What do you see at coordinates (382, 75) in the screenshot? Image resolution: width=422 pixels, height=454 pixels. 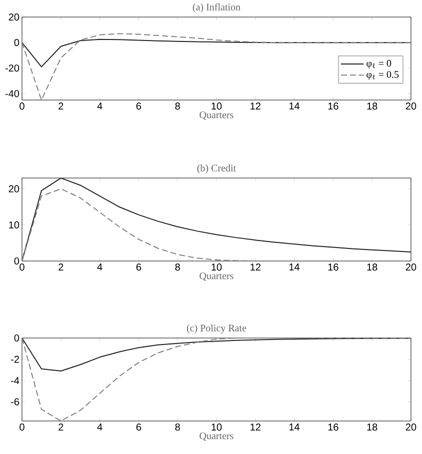 I see `legend-label: φ$_{ℓ}$ = 0.5` at bounding box center [382, 75].